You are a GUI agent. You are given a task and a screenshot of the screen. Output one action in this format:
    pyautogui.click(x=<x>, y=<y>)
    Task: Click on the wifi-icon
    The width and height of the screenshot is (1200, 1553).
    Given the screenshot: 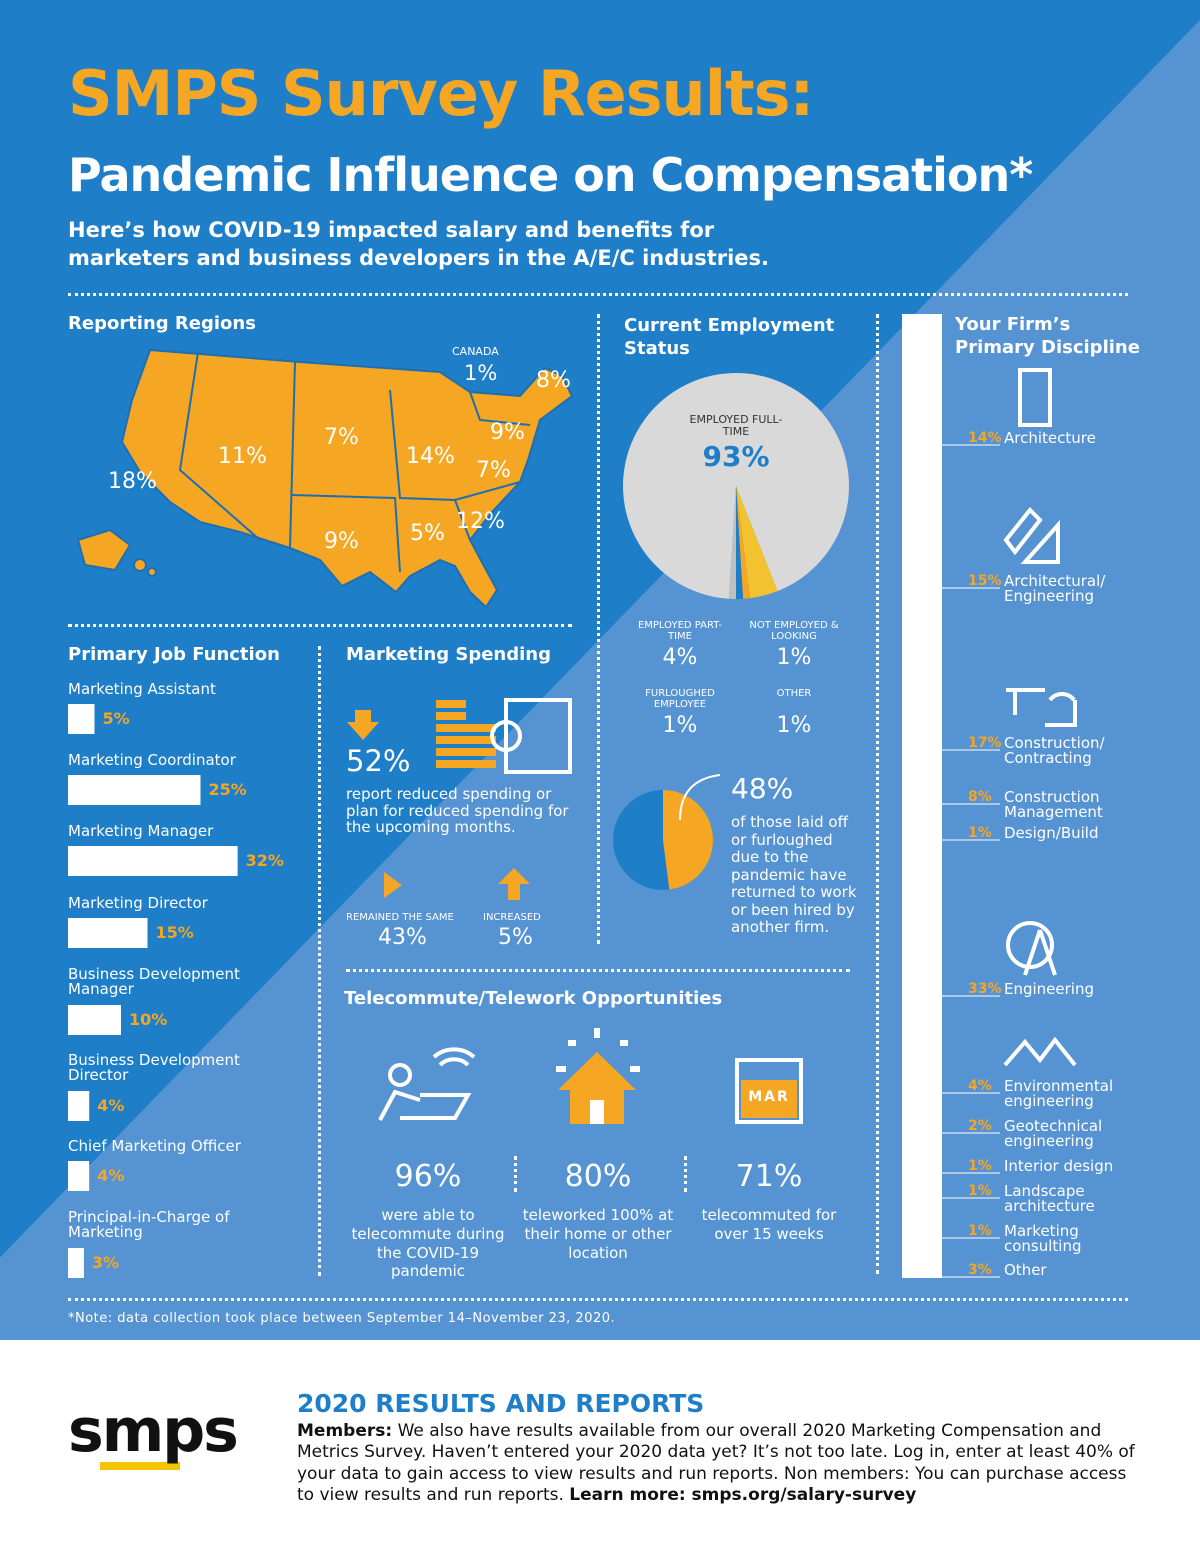 What is the action you would take?
    pyautogui.click(x=454, y=1057)
    